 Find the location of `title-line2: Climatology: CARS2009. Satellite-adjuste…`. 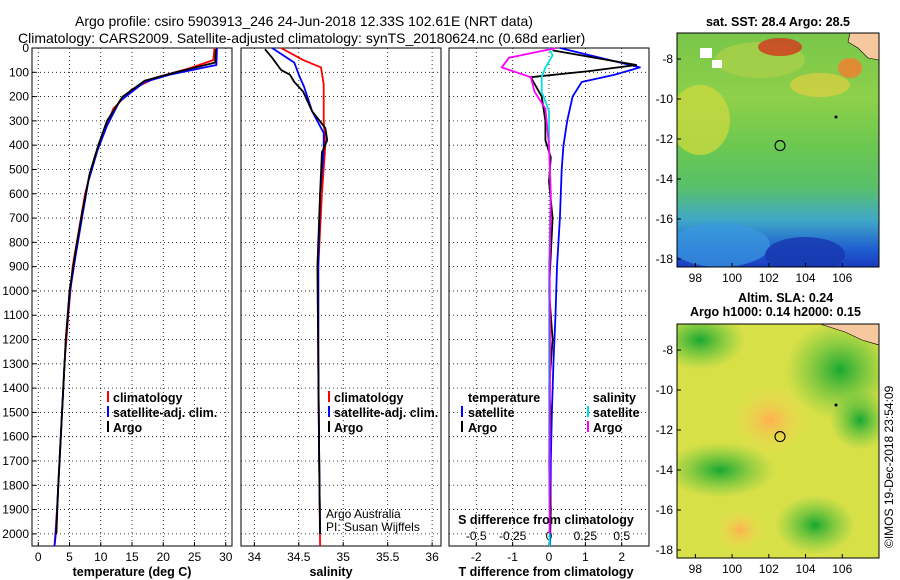

title-line2: Climatology: CARS2009. Satellite-adjuste… is located at coordinates (301, 38).